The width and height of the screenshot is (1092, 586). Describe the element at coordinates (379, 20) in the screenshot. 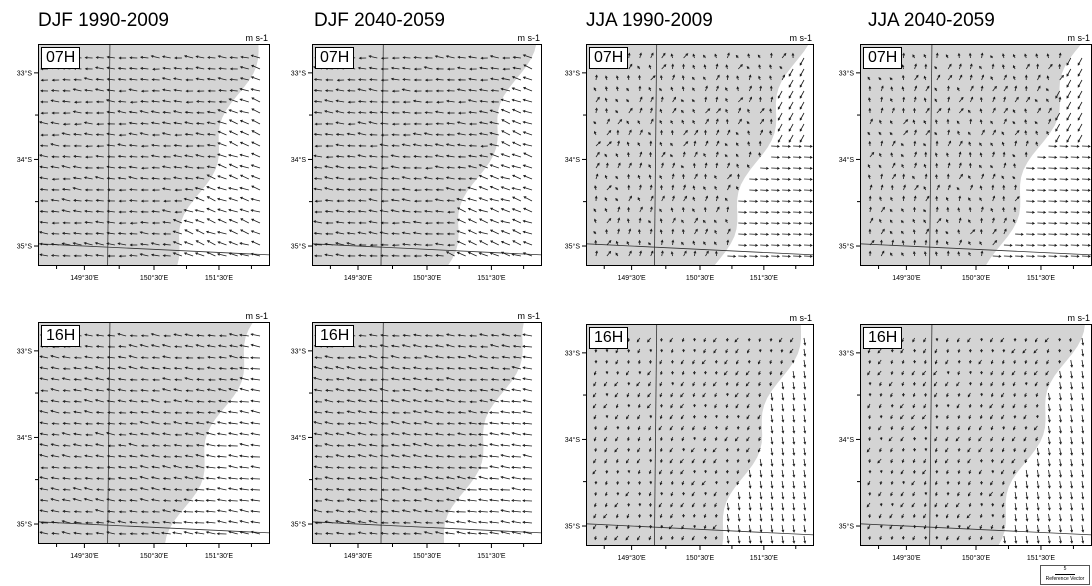

I see `column-title-djf-2040-2059: DJF 2040-2059` at that location.